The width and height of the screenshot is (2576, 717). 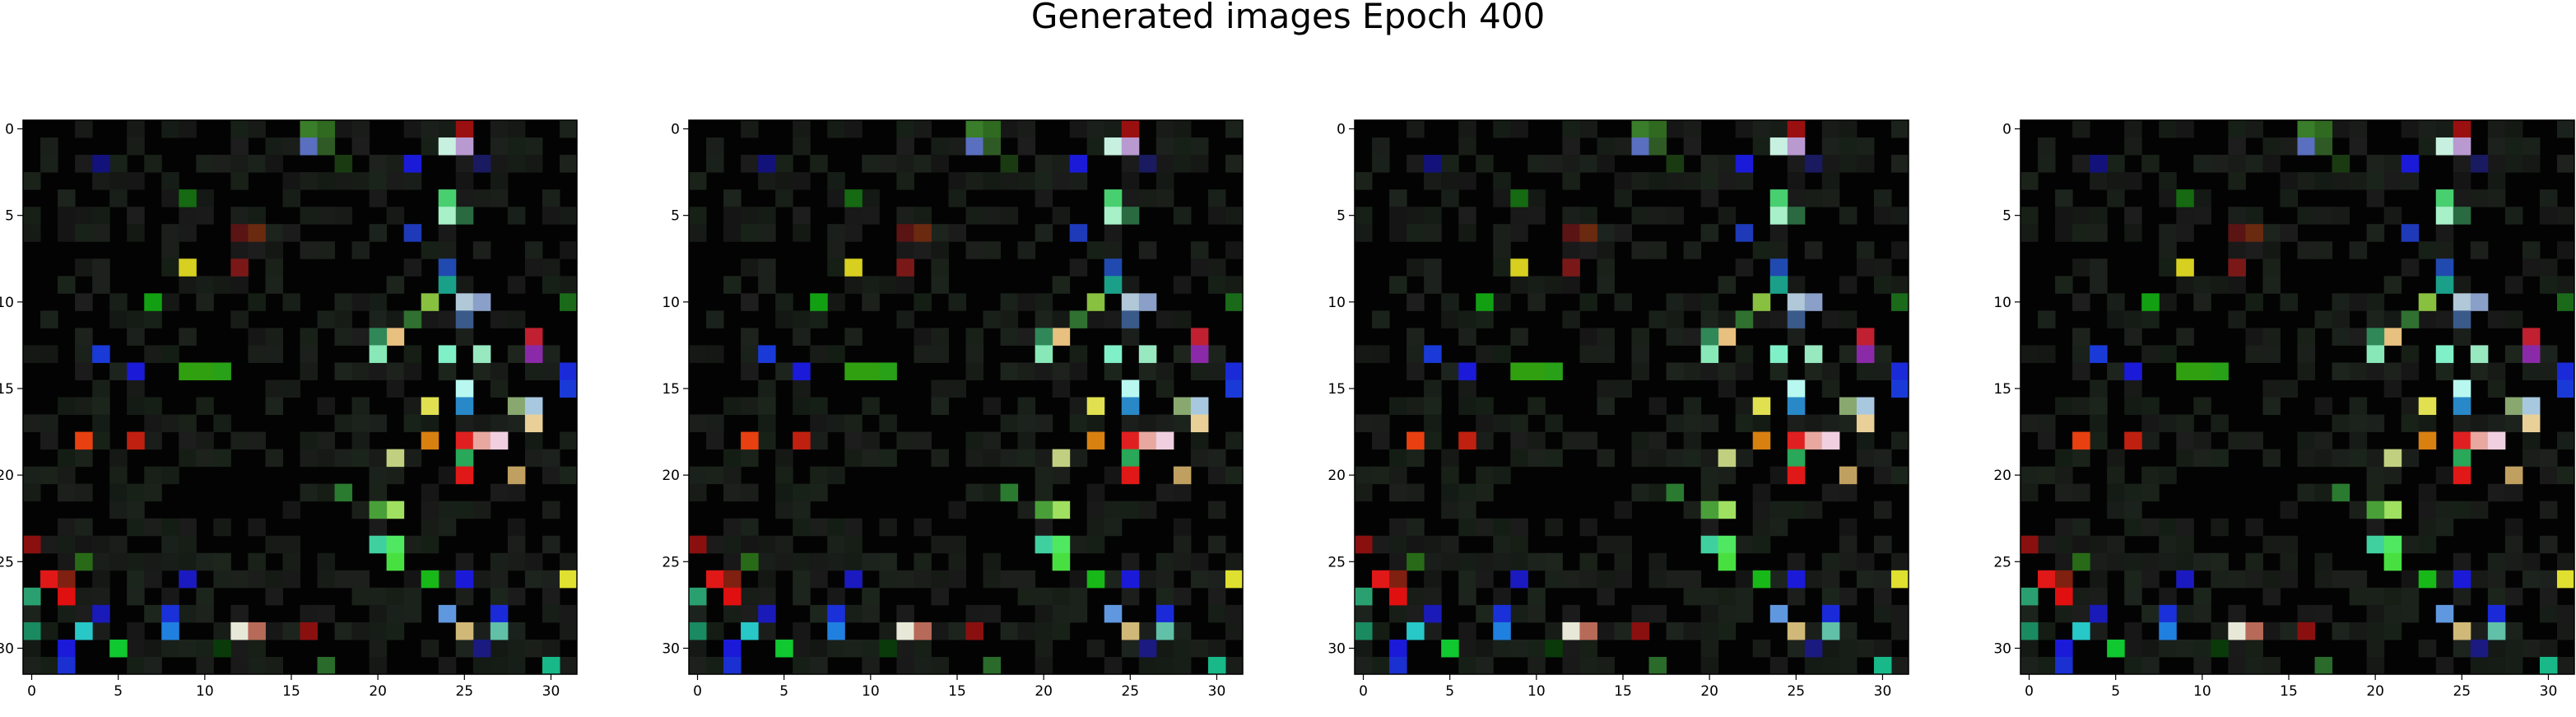 What do you see at coordinates (1341, 130) in the screenshot?
I see `y-tick-label: 0` at bounding box center [1341, 130].